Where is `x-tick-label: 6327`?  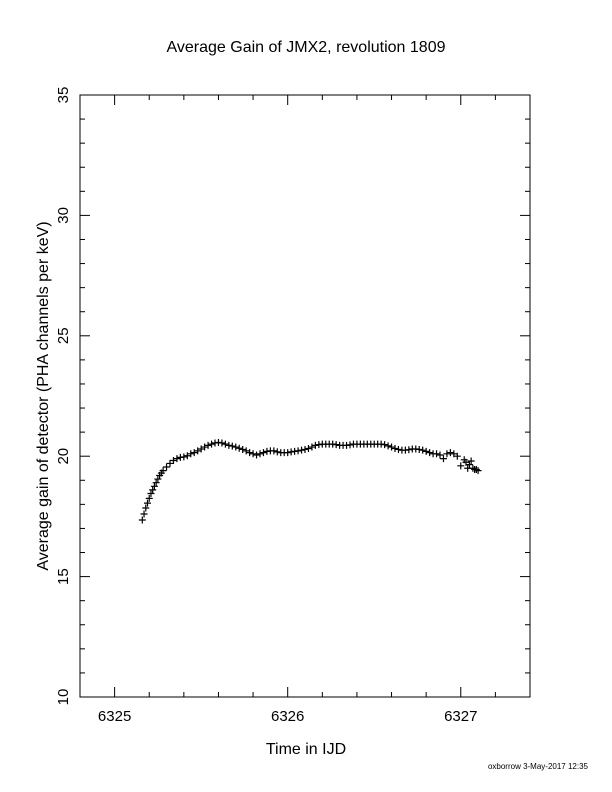 x-tick-label: 6327 is located at coordinates (460, 716).